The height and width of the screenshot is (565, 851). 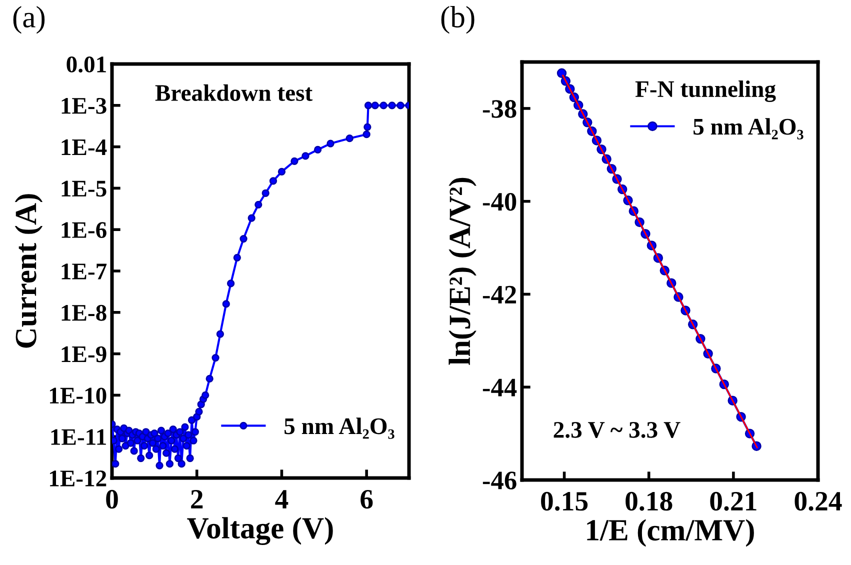 What do you see at coordinates (233, 92) in the screenshot?
I see `annotation: Breakdown test` at bounding box center [233, 92].